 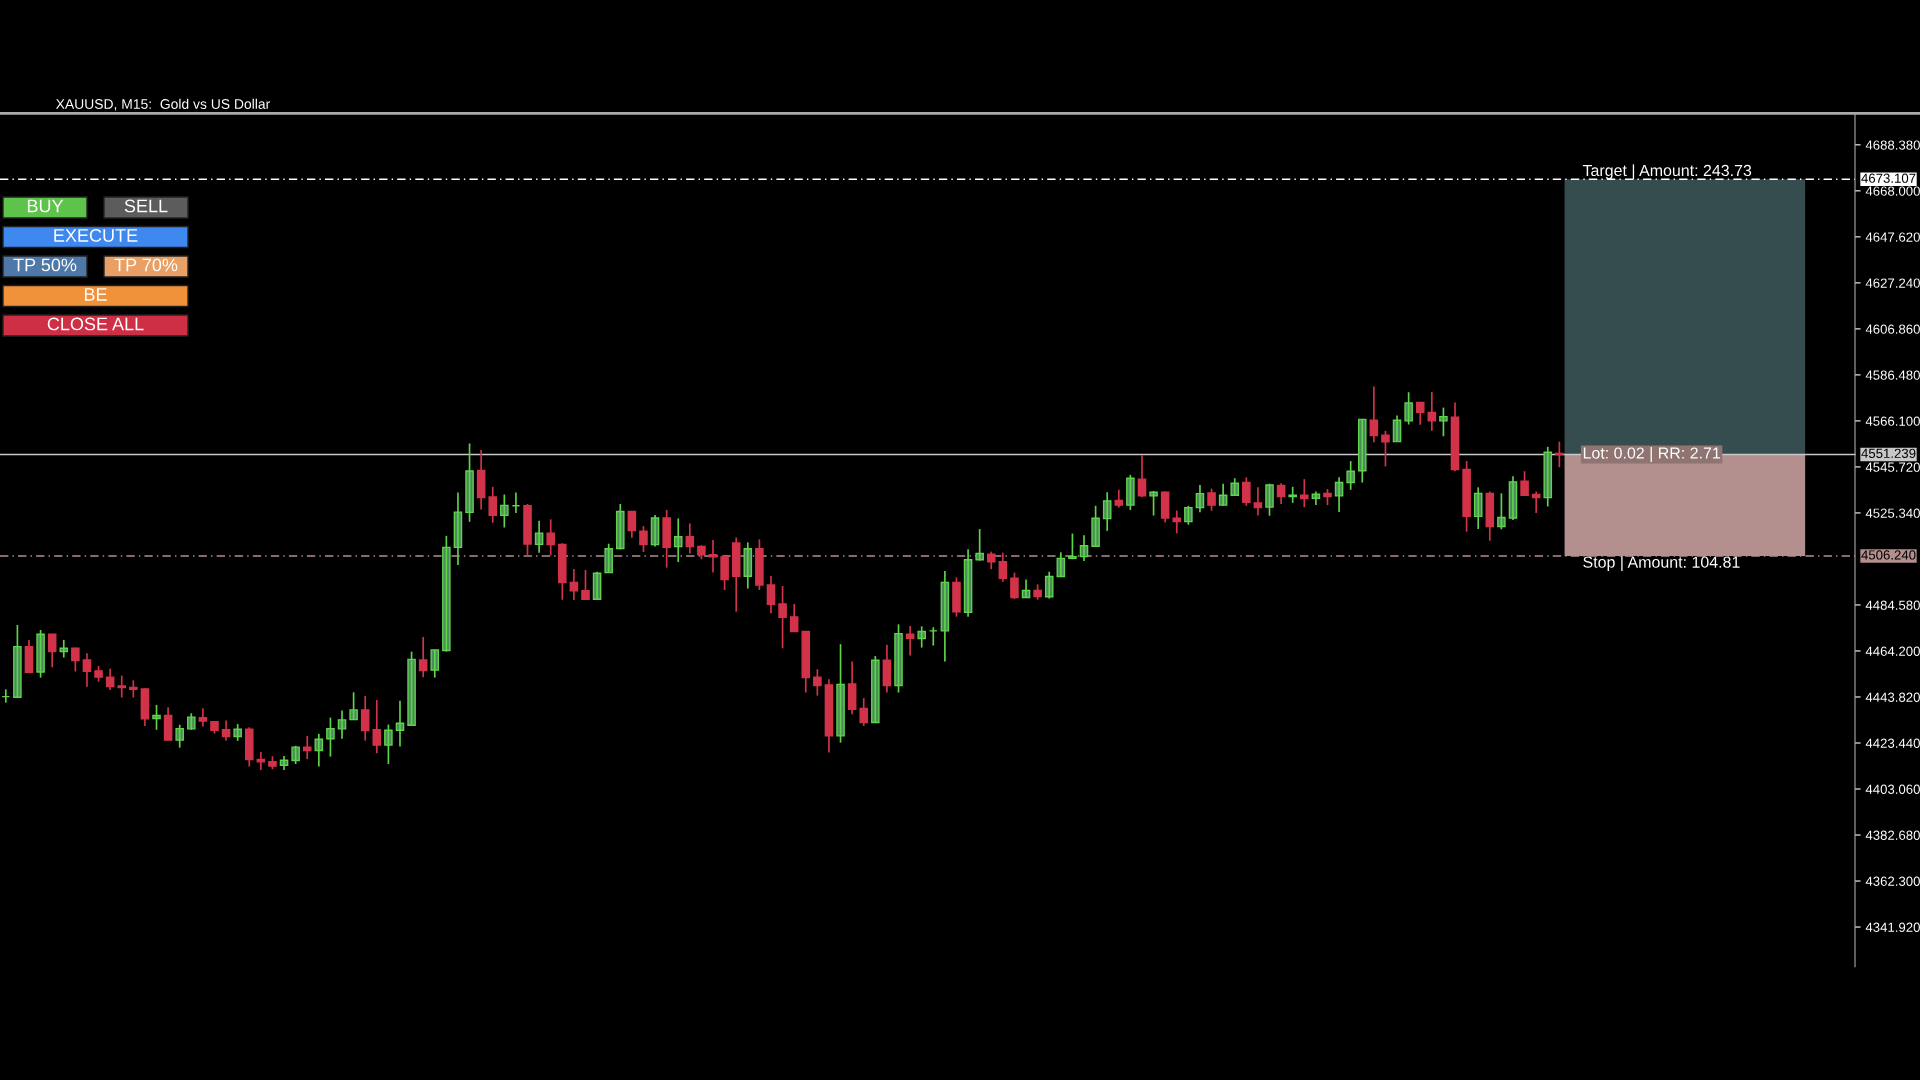 I want to click on y-tick-label: 4627.240, so click(x=1892, y=283).